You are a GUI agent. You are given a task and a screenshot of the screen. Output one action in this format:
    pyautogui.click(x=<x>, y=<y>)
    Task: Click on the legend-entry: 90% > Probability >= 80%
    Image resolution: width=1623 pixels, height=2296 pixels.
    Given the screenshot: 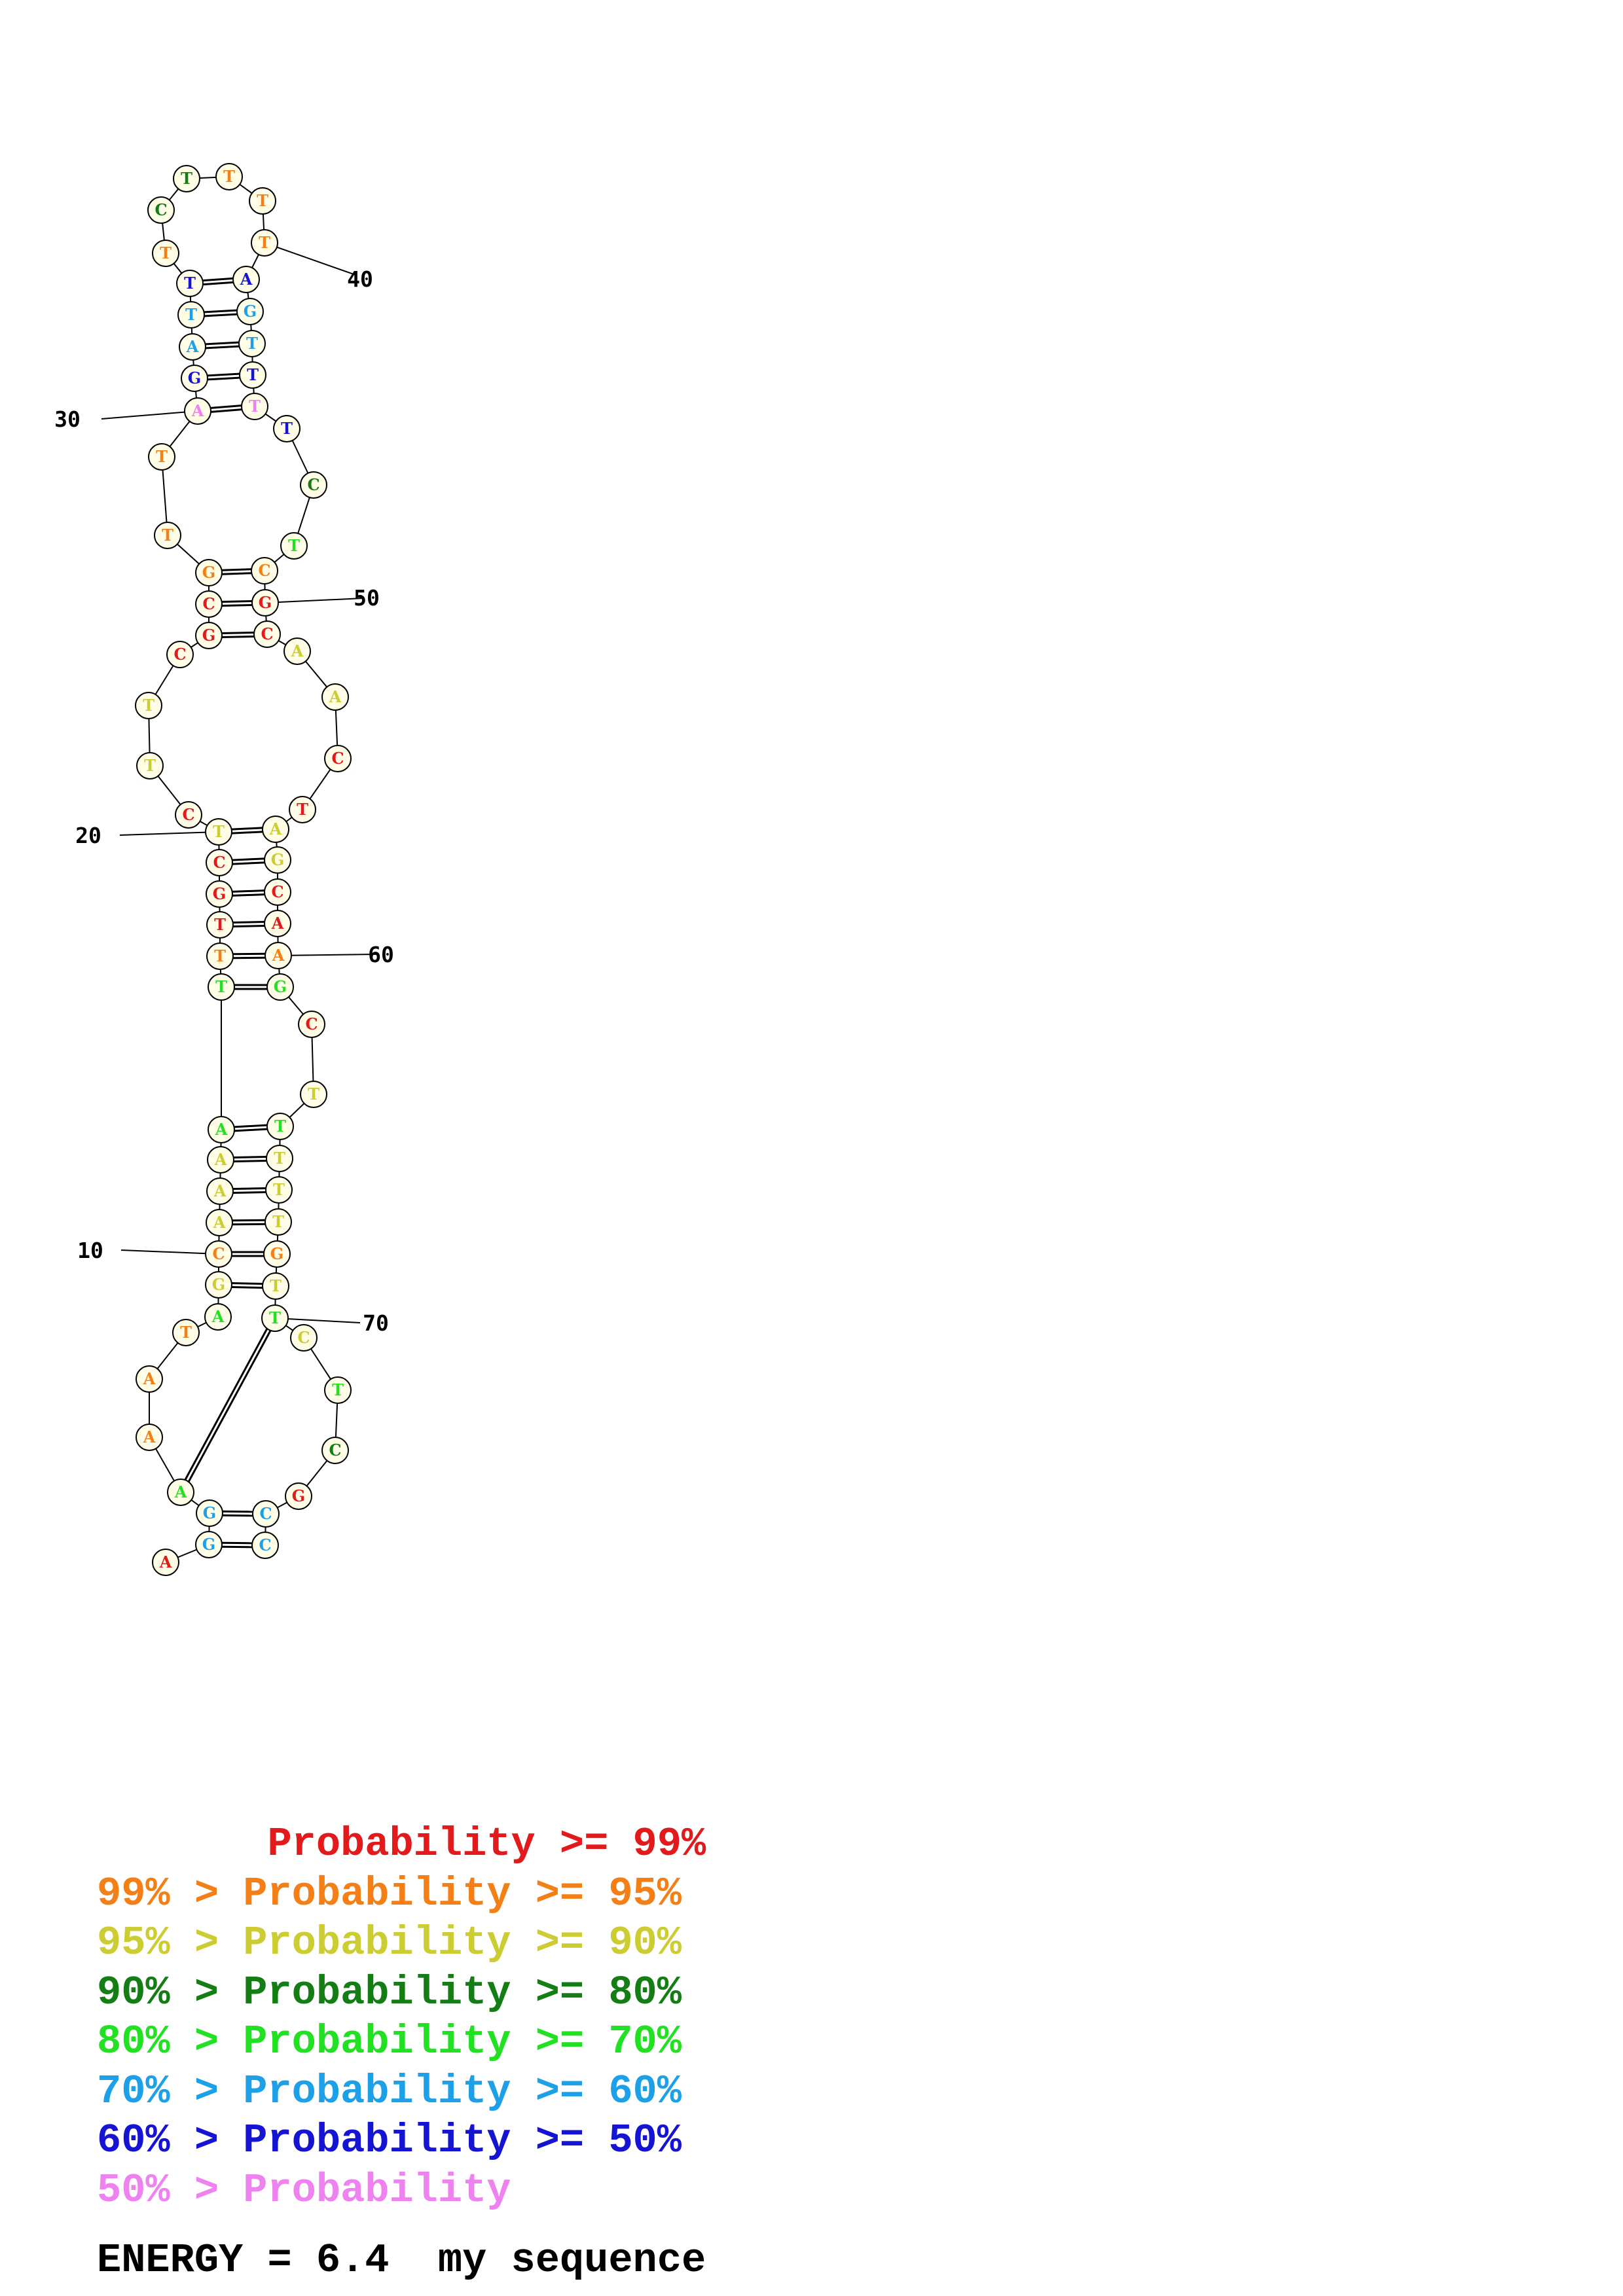 What is the action you would take?
    pyautogui.click(x=389, y=1992)
    